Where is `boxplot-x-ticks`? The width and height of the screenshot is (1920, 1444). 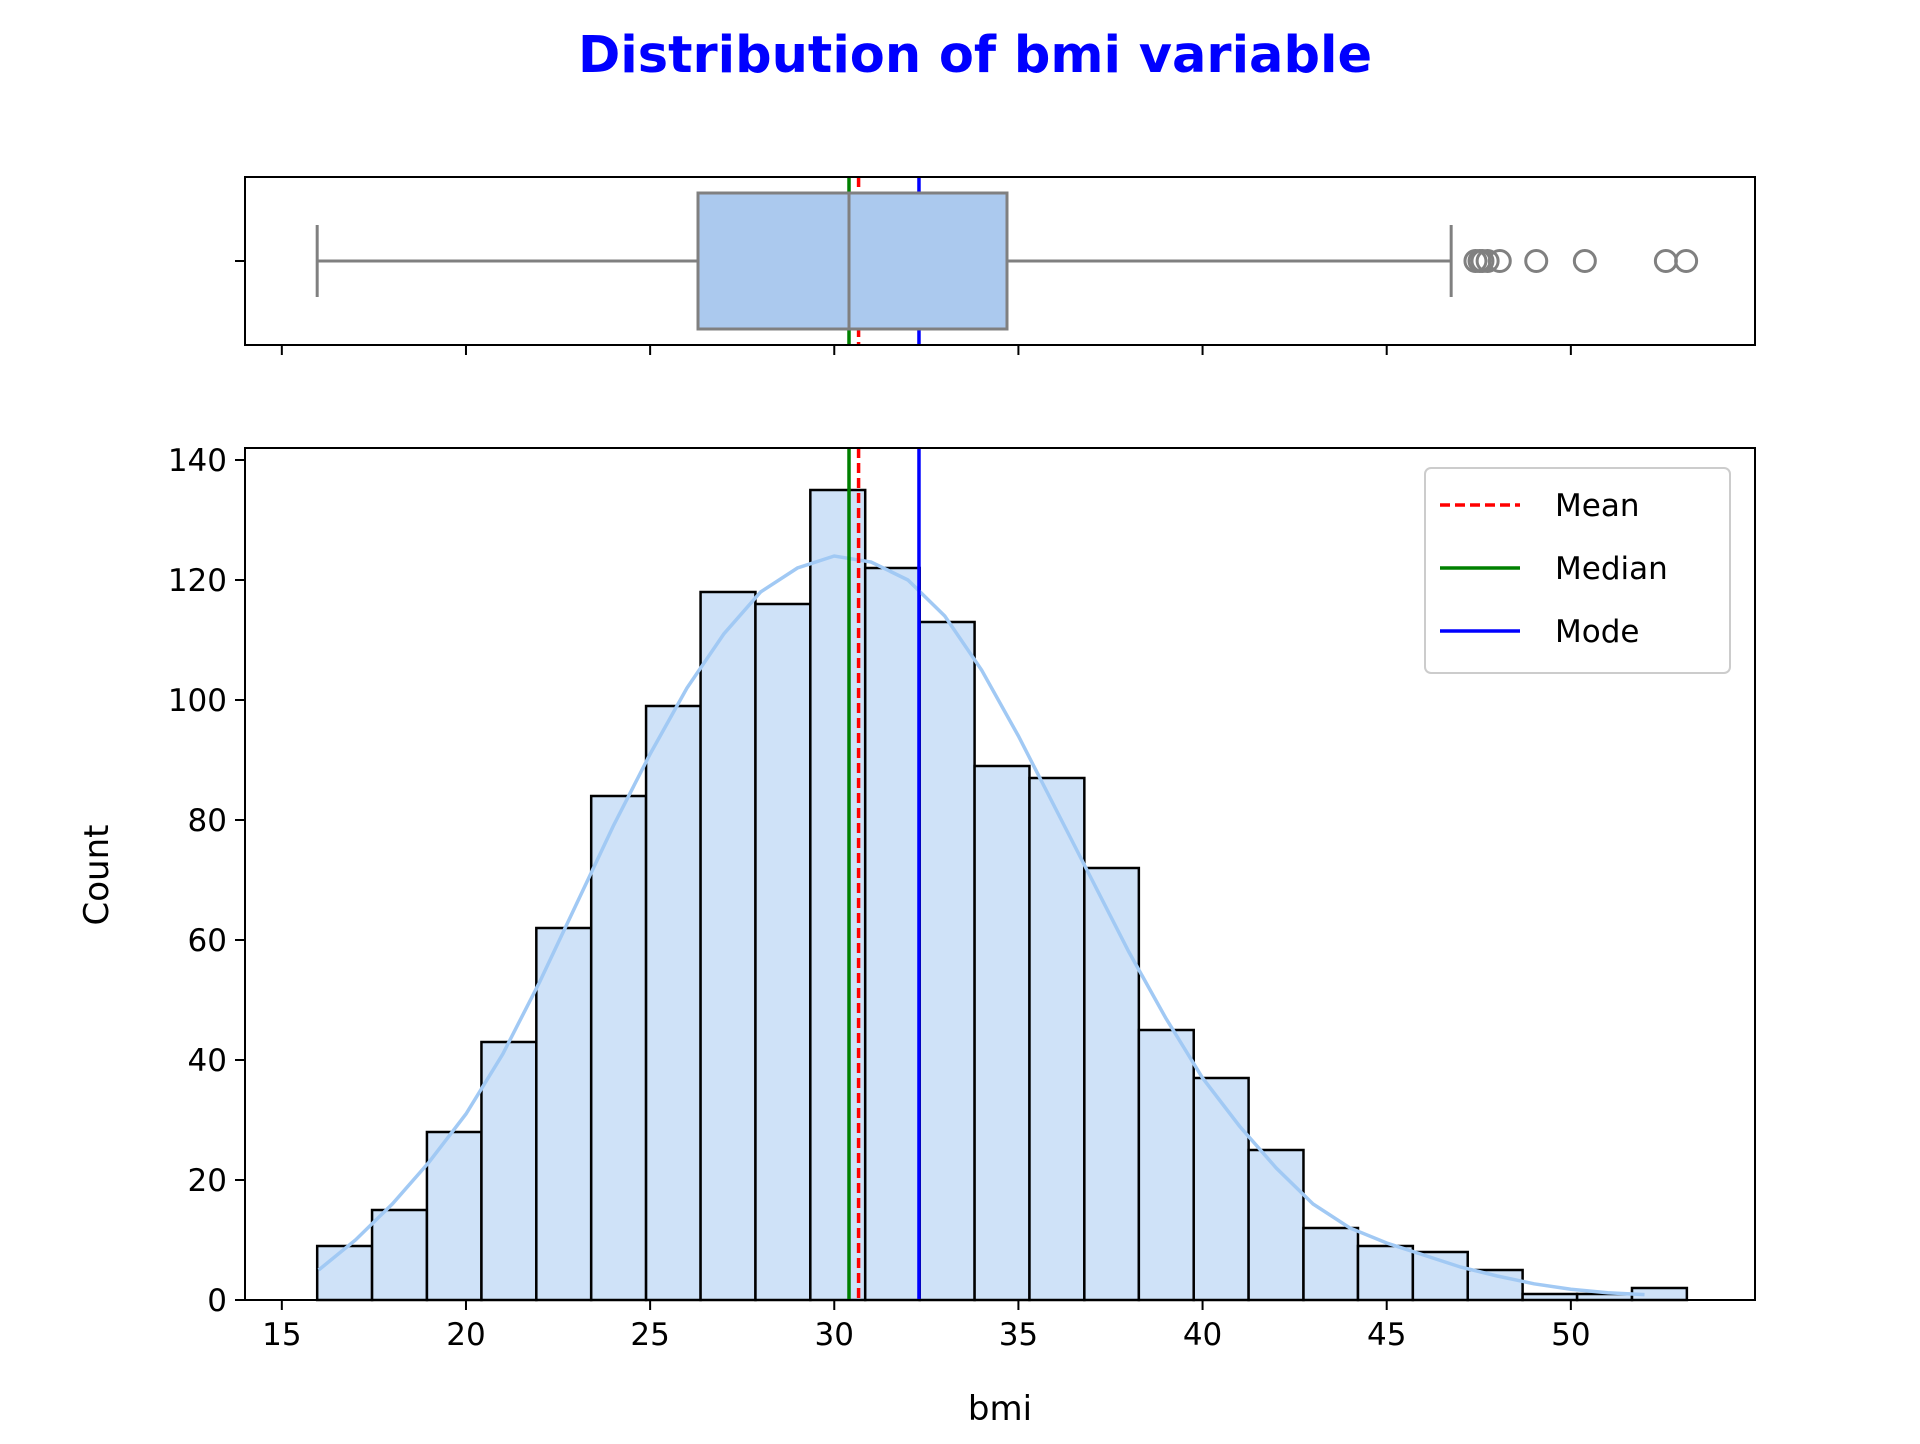 boxplot-x-ticks is located at coordinates (926, 350).